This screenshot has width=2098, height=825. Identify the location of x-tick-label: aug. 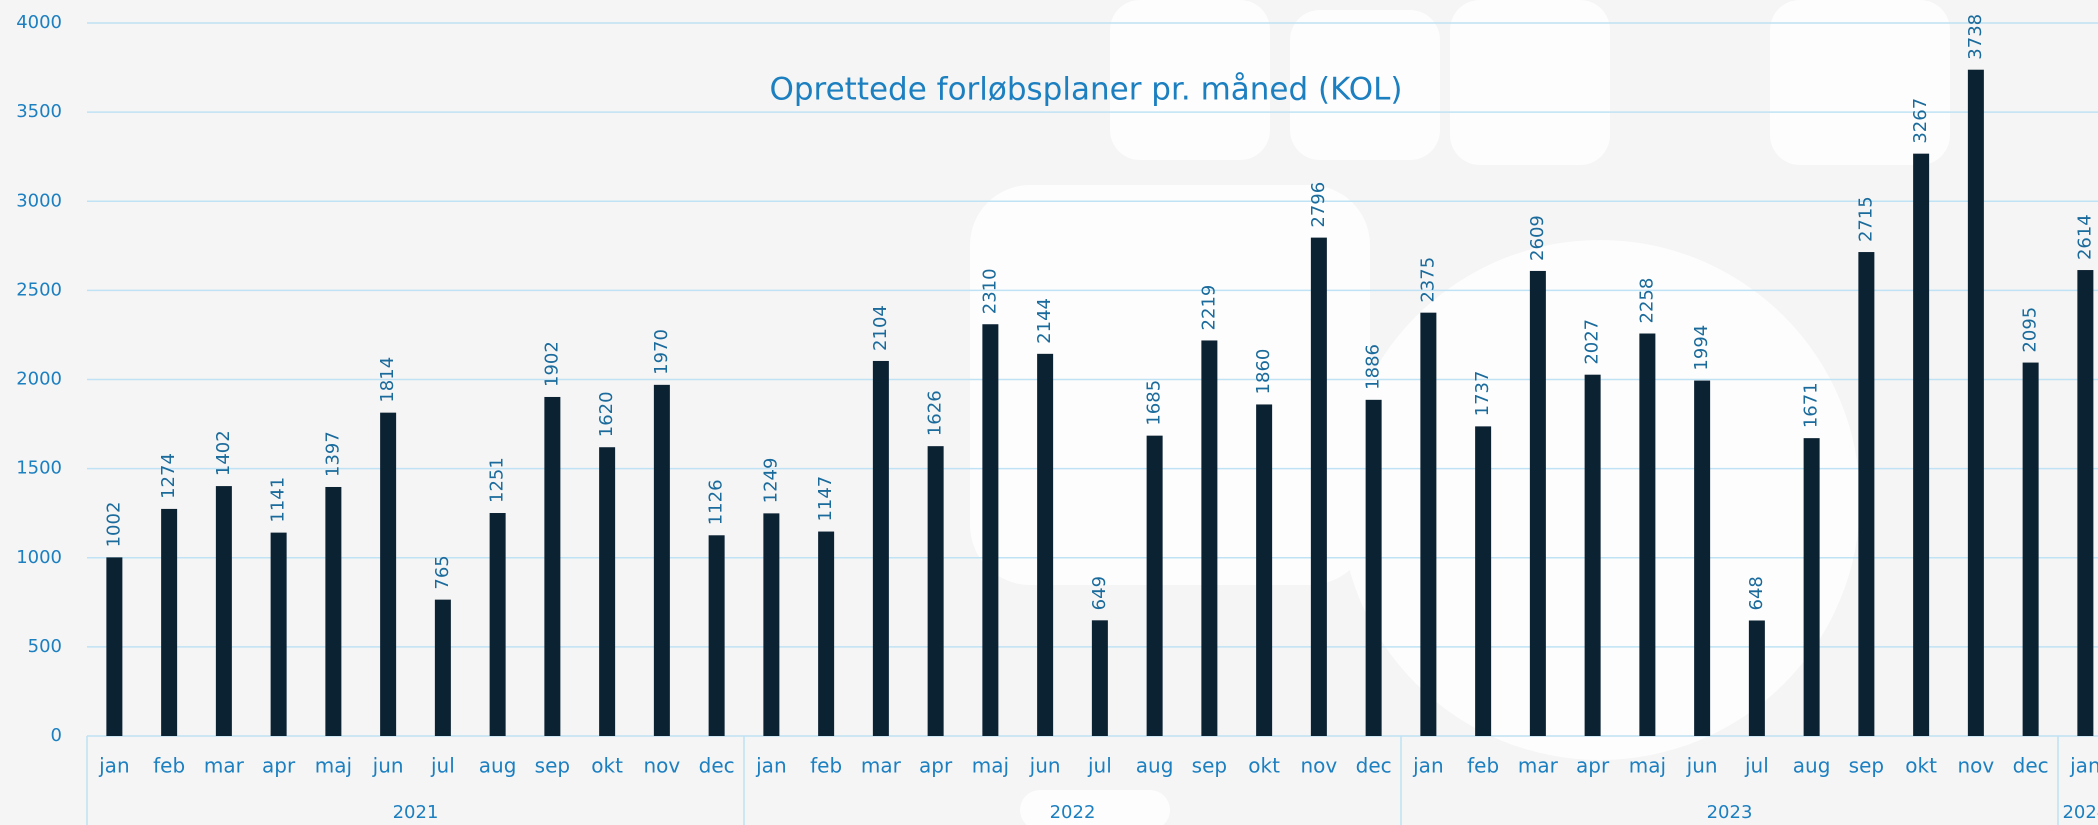
(498, 766).